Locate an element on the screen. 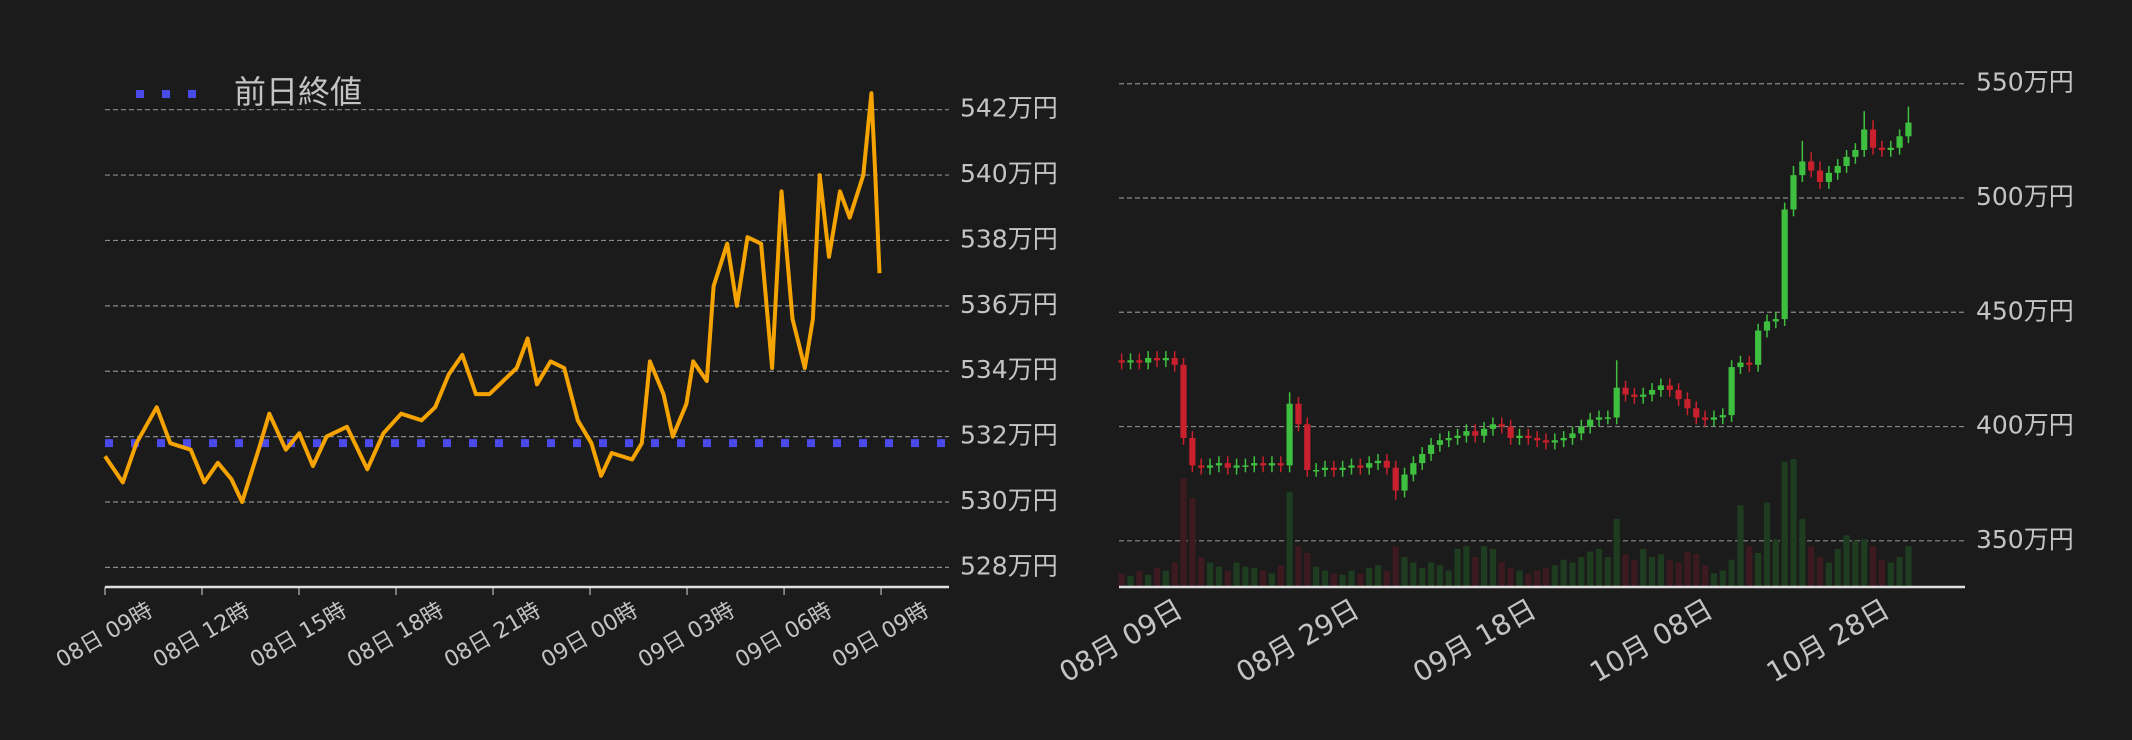 This screenshot has height=740, width=2132. y-tick-label: 542万円 is located at coordinates (1009, 108).